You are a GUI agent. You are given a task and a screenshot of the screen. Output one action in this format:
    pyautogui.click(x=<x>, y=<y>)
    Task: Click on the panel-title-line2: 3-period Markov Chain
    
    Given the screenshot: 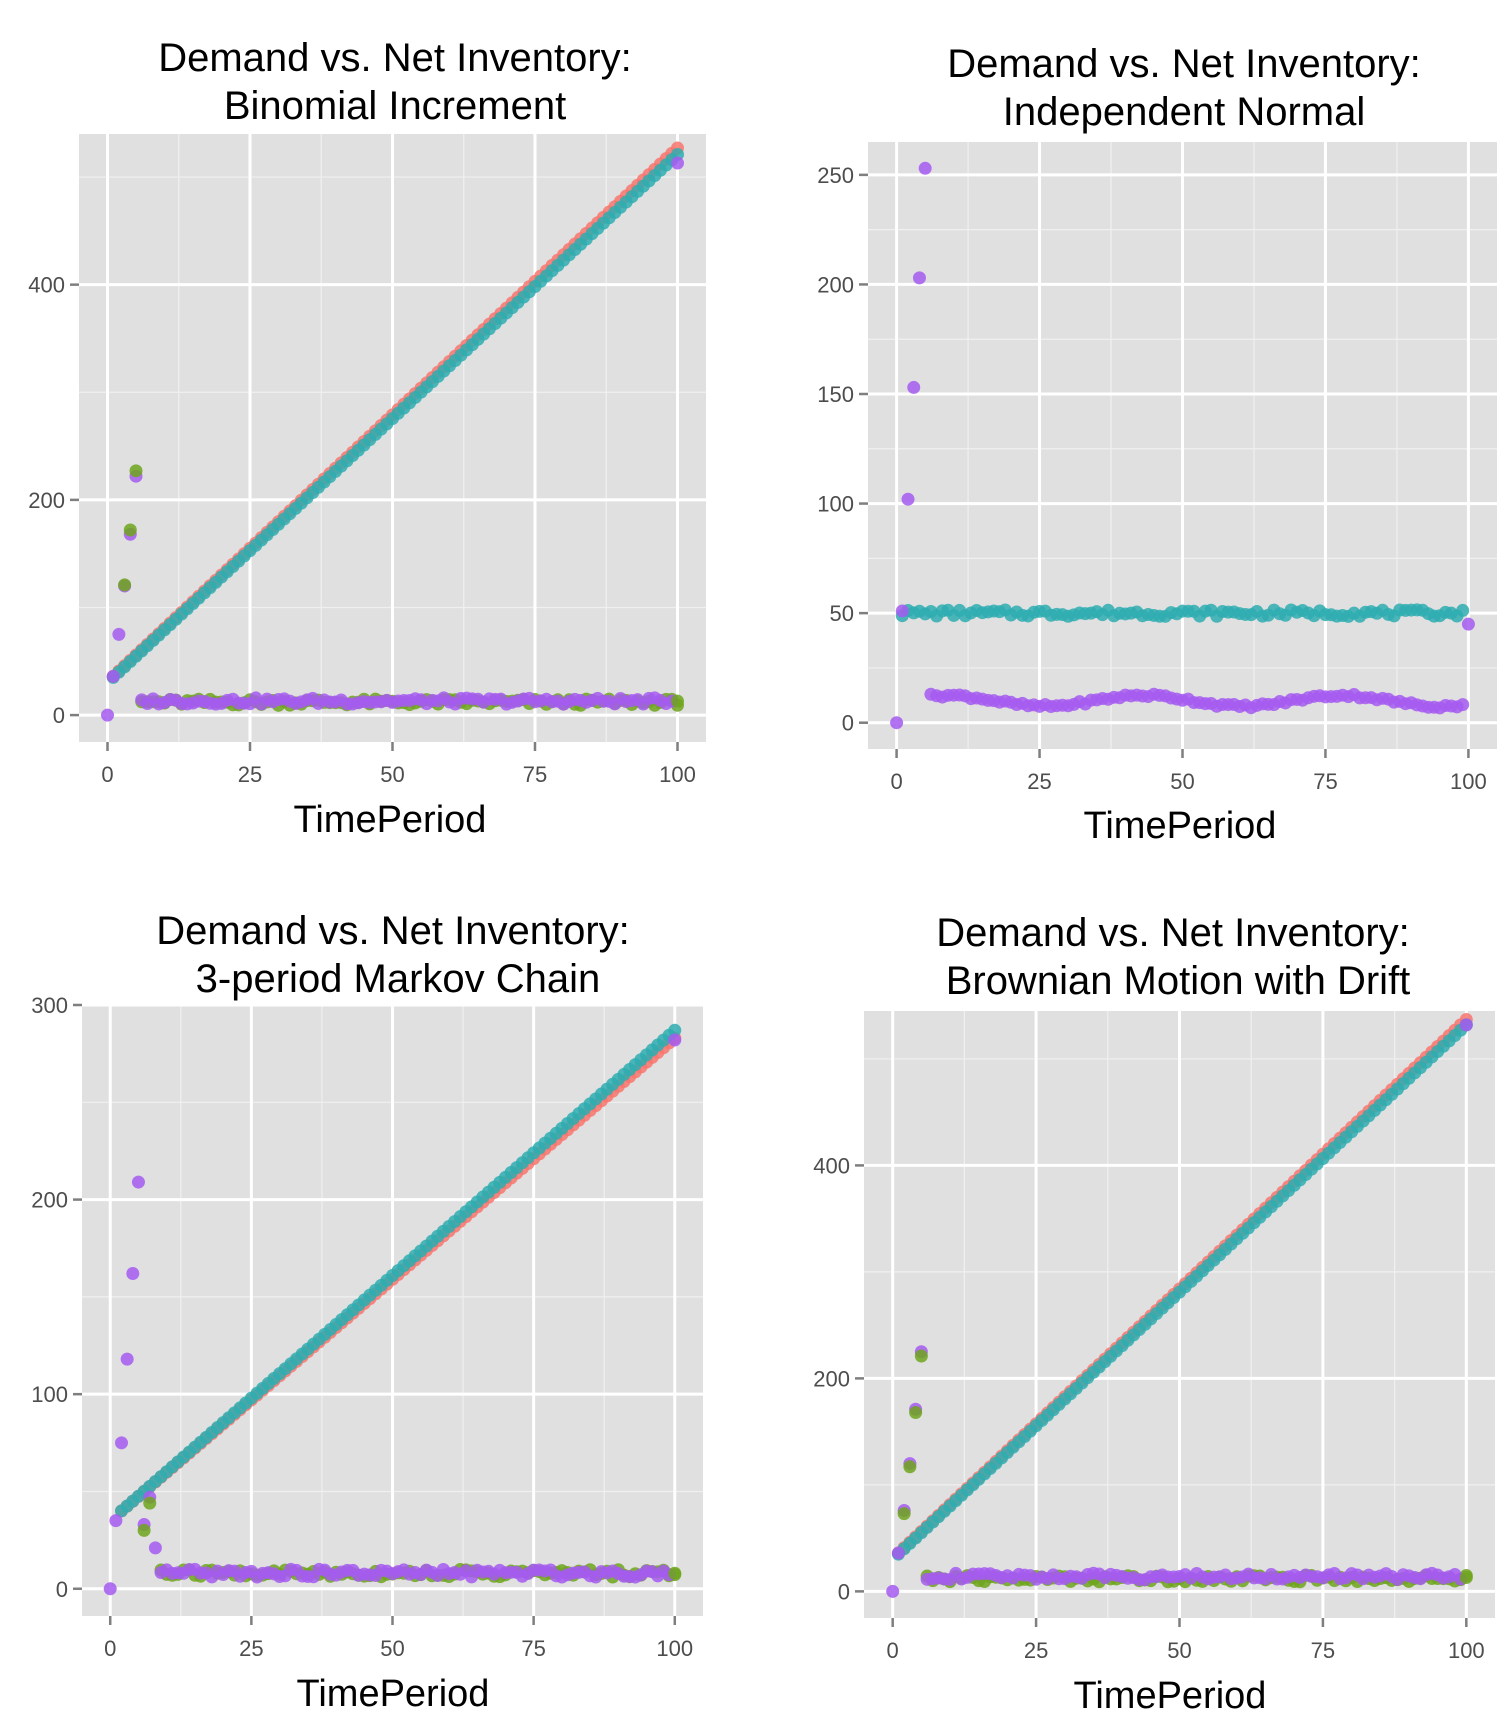 What is the action you would take?
    pyautogui.click(x=398, y=979)
    